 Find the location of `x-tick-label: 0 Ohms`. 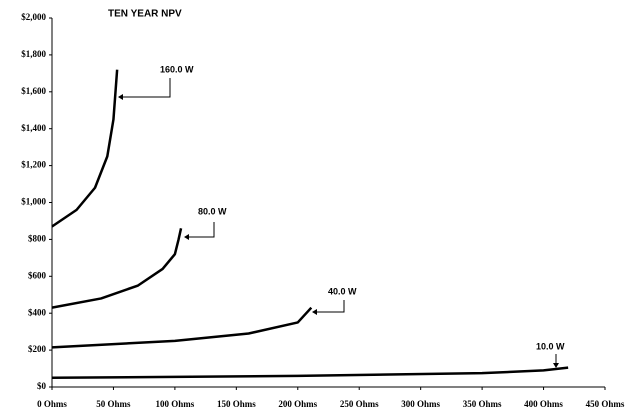

x-tick-label: 0 Ohms is located at coordinates (52, 404).